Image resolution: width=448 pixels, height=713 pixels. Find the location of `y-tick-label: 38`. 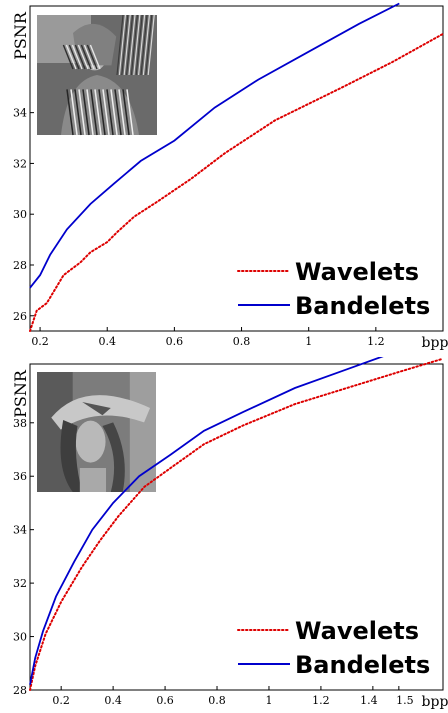

y-tick-label: 38 is located at coordinates (20, 423).